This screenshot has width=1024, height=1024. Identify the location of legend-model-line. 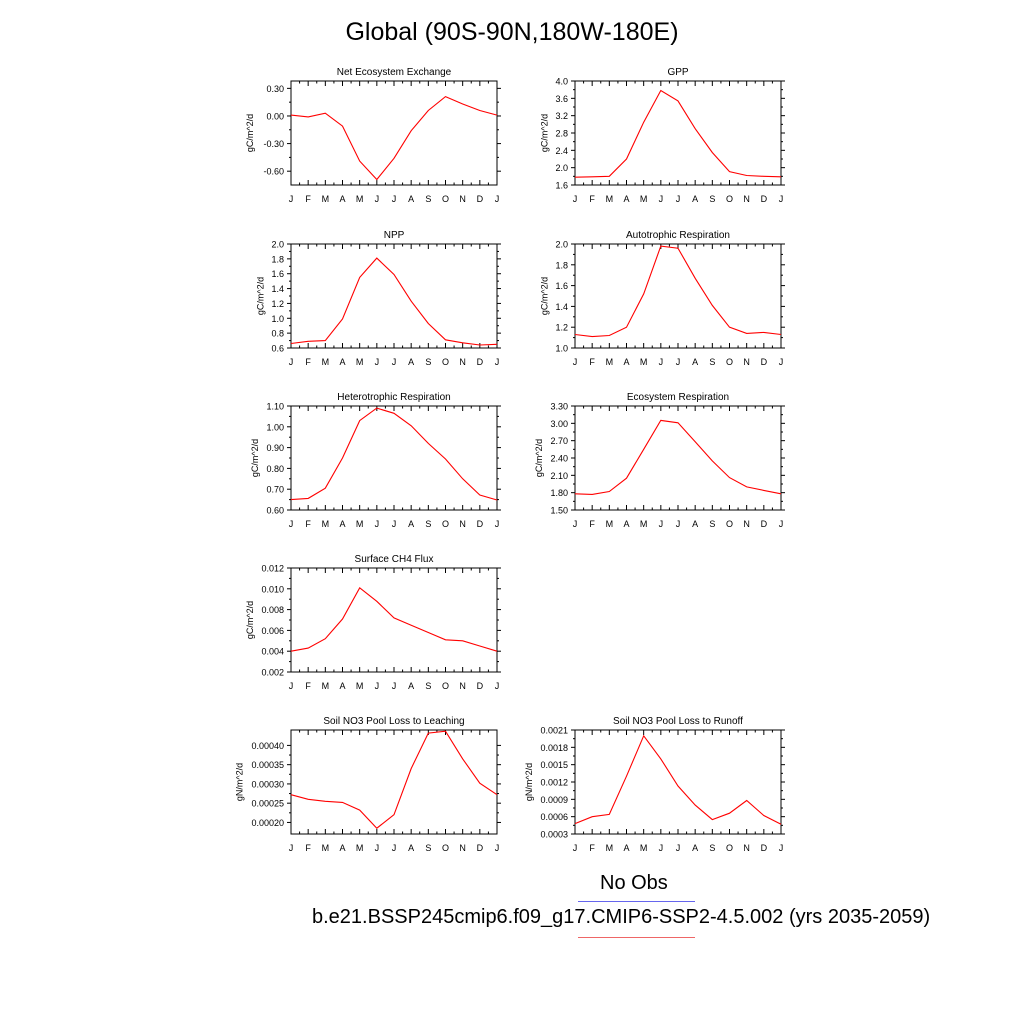
(636, 937).